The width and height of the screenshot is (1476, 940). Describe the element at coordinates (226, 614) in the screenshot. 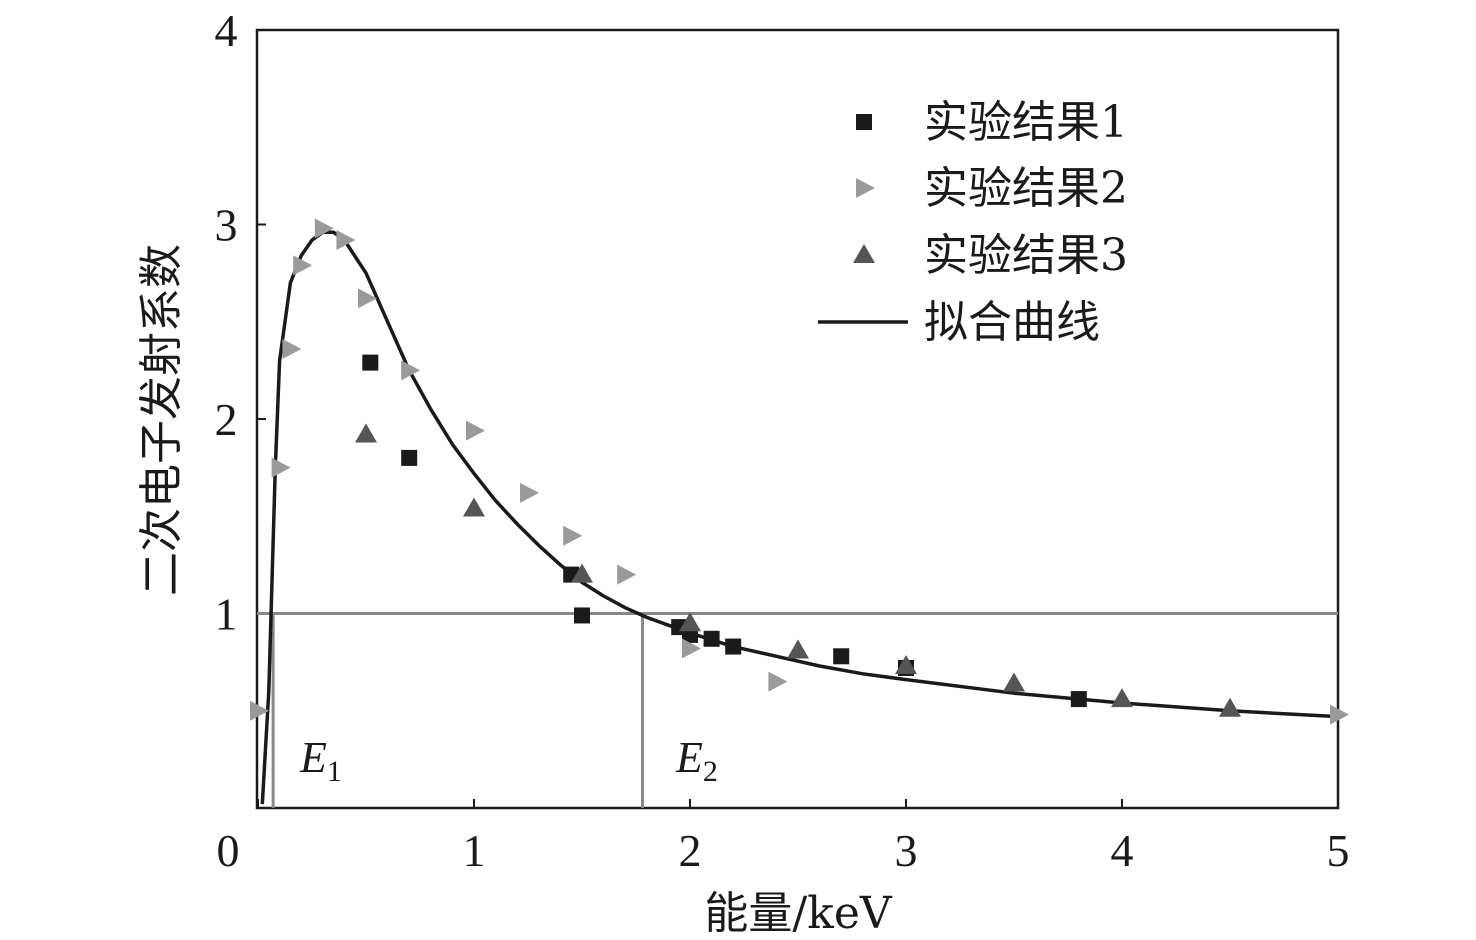

I see `y-tick-label-1: 1` at that location.